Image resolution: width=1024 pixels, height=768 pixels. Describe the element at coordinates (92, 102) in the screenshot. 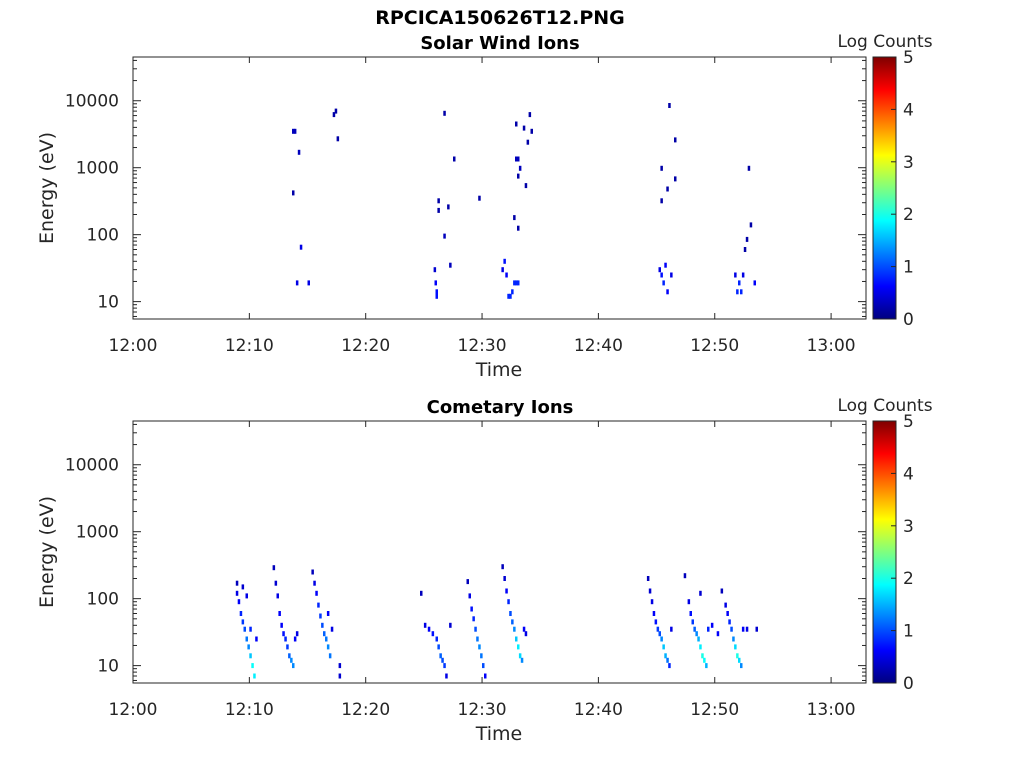

I see `y-tick-label: 10000` at that location.